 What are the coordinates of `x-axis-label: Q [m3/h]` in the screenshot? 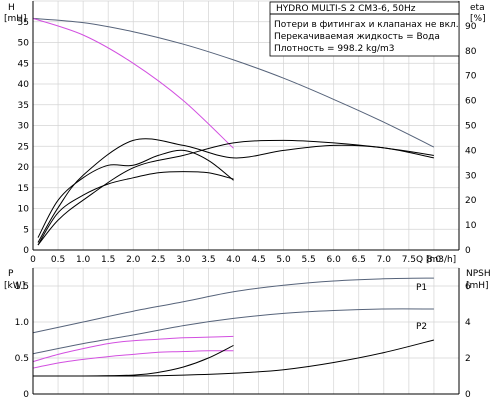 It's located at (436, 260).